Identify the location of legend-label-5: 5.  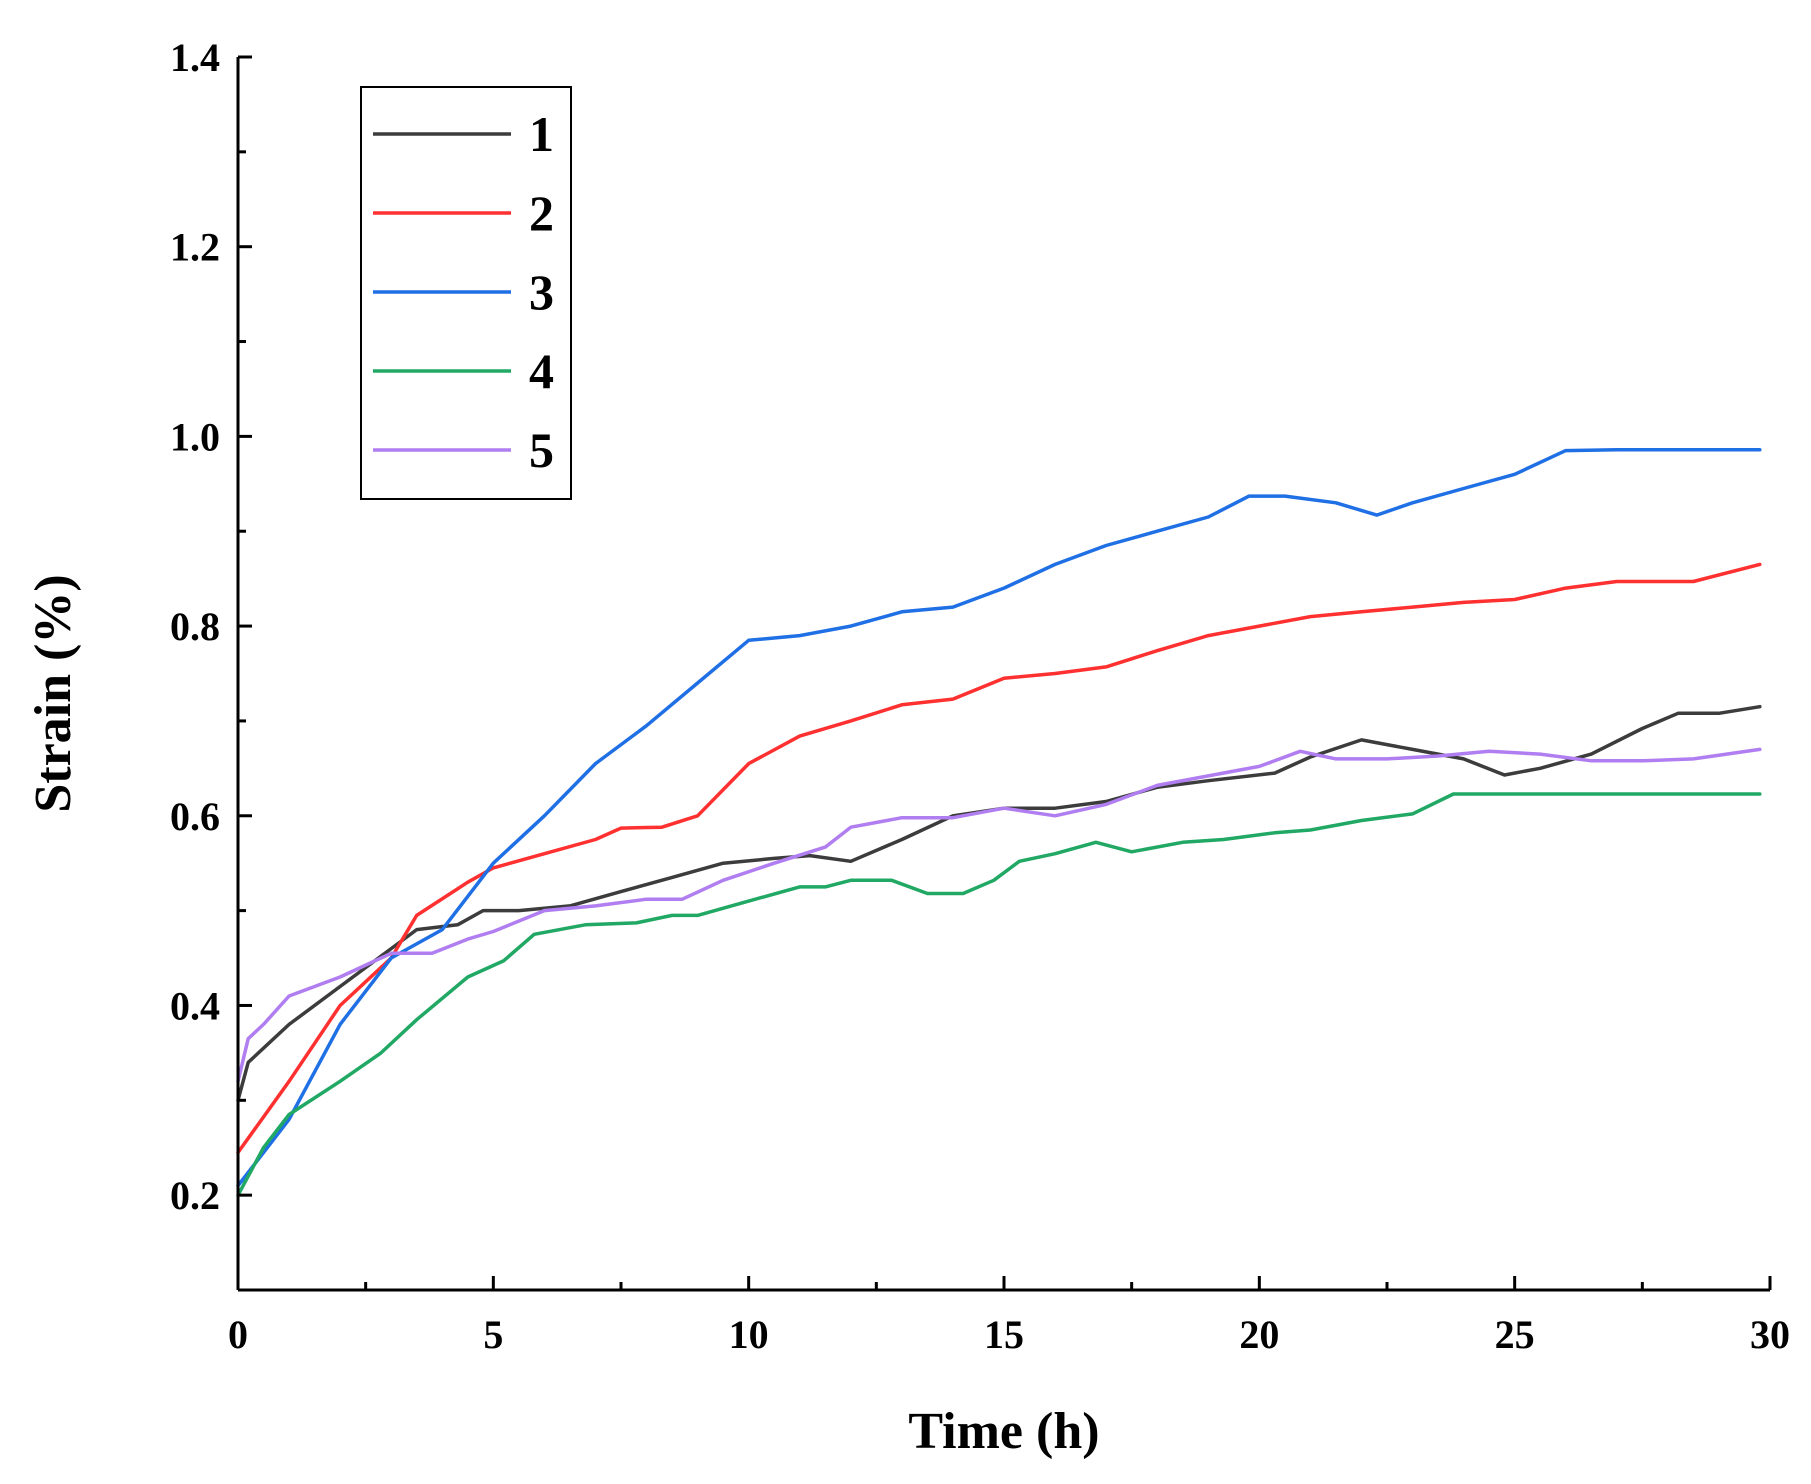
(541, 450).